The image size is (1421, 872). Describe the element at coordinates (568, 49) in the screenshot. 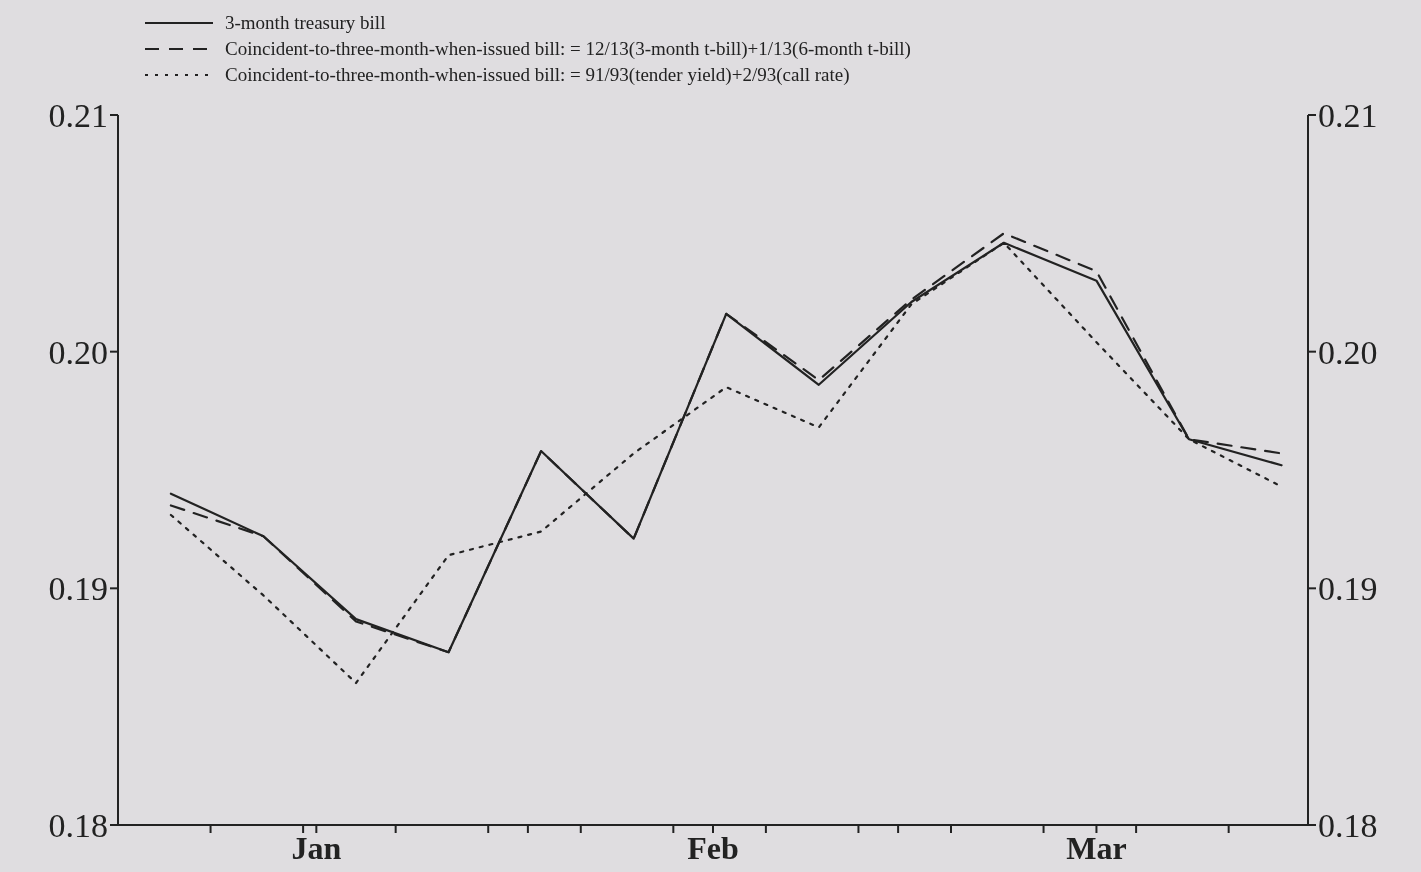

I see `legend-label: Coincident-to-three-month-when-issued bill: = 12/13(3-month t-bill)+1/13(6-month t-bill)` at that location.